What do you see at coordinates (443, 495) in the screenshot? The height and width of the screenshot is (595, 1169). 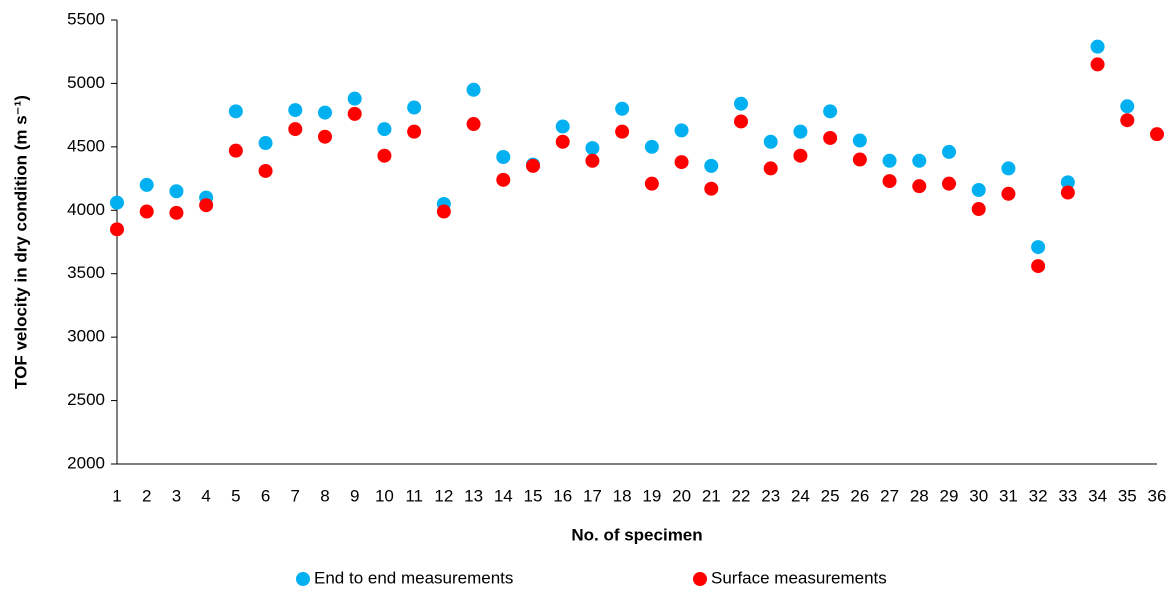 I see `x-tick-label: 12` at bounding box center [443, 495].